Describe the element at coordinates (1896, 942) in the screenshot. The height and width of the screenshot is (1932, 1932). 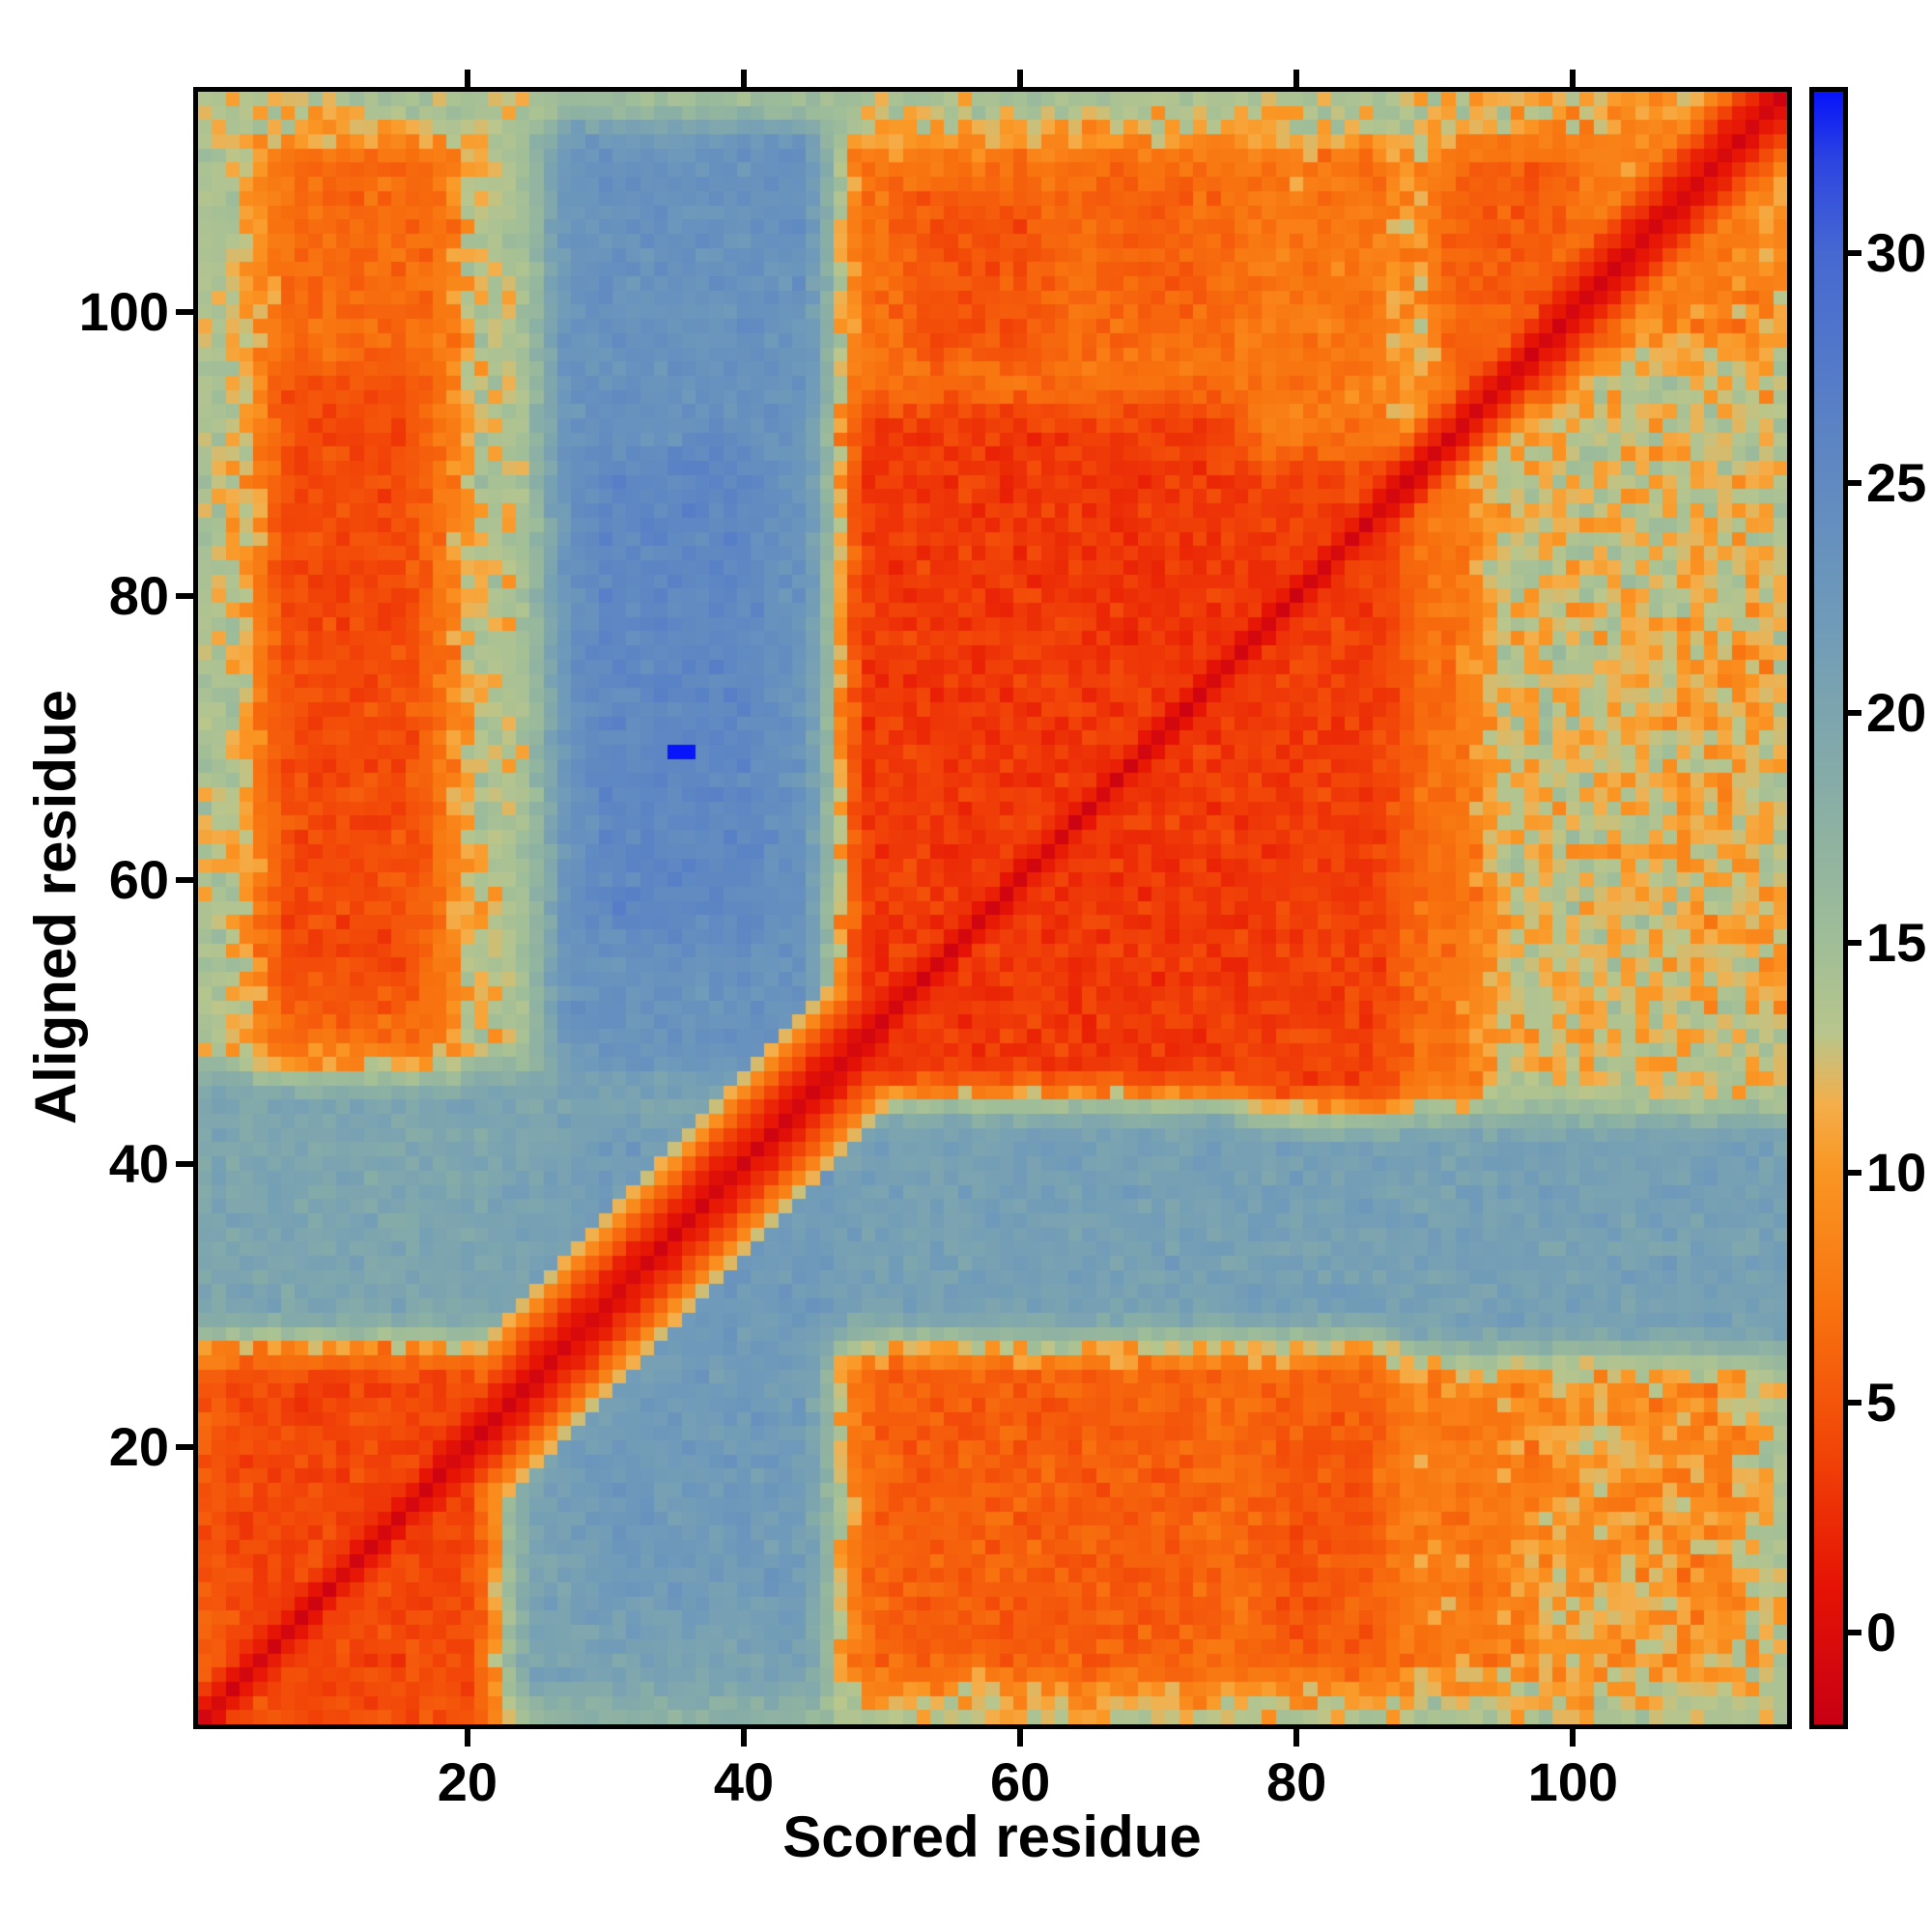
I see `colorbar-tick-label: 15` at that location.